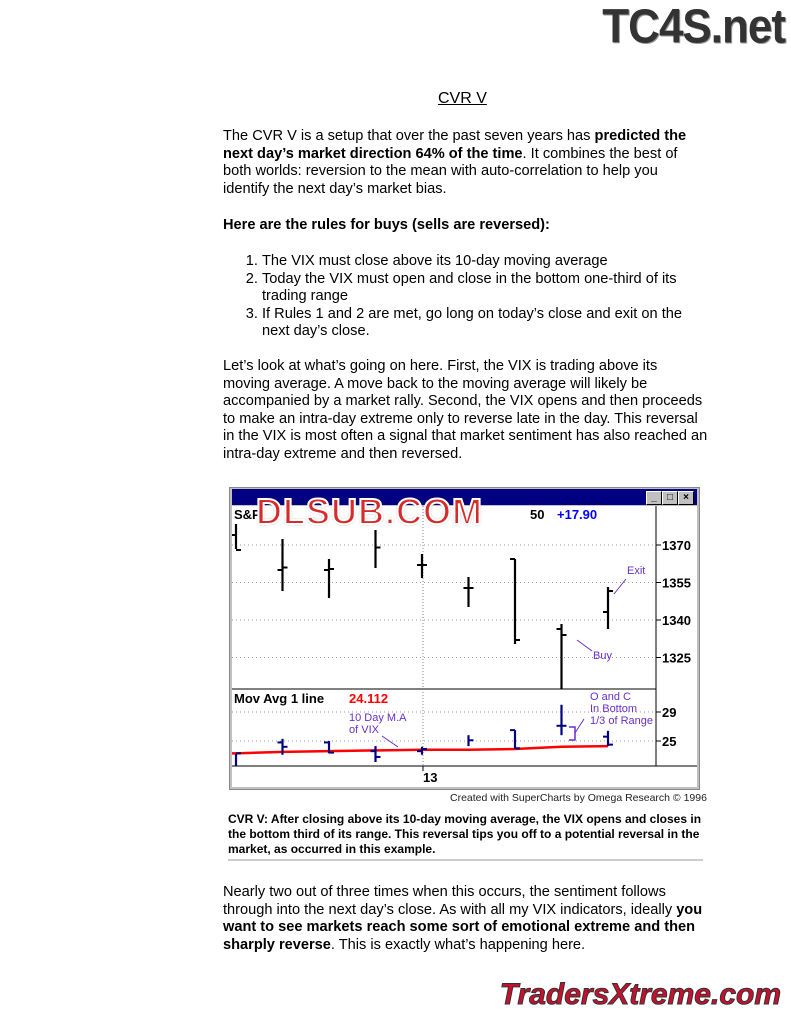 This screenshot has width=791, height=1024. I want to click on price-change: +17.90, so click(577, 514).